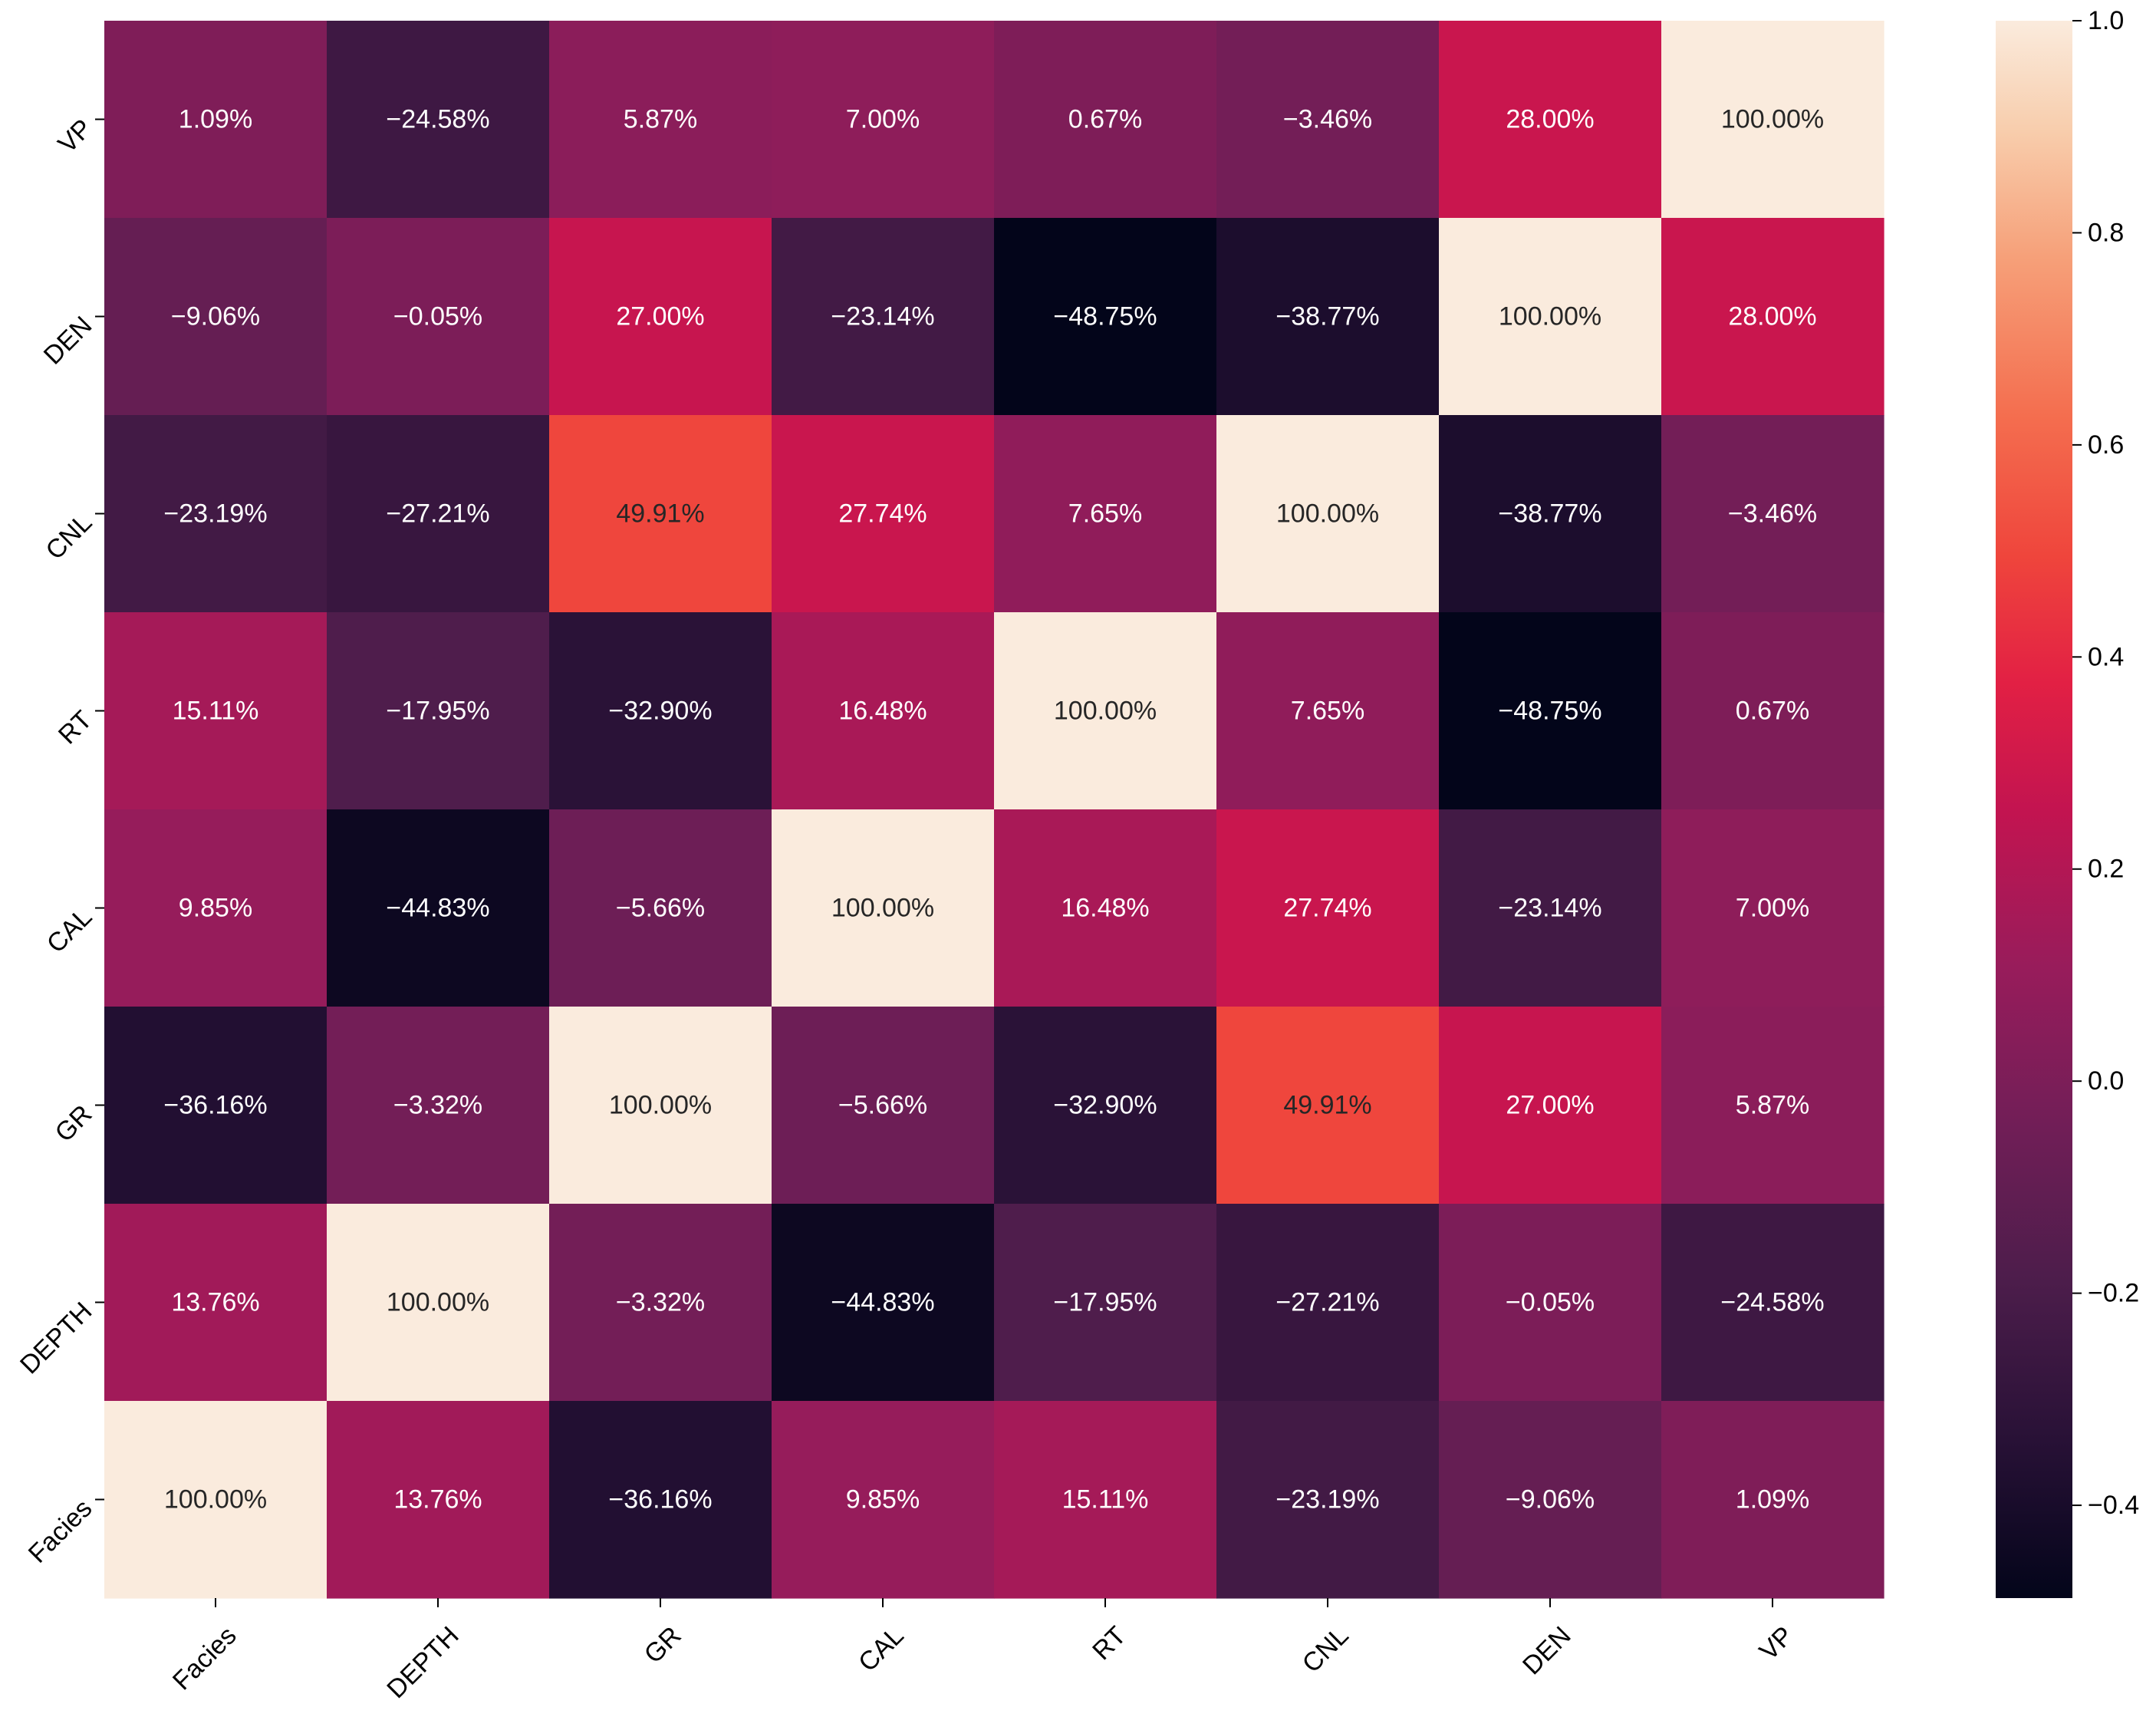 This screenshot has height=1717, width=2156. What do you see at coordinates (2106, 21) in the screenshot?
I see `colorbar-tick-label: 1.0` at bounding box center [2106, 21].